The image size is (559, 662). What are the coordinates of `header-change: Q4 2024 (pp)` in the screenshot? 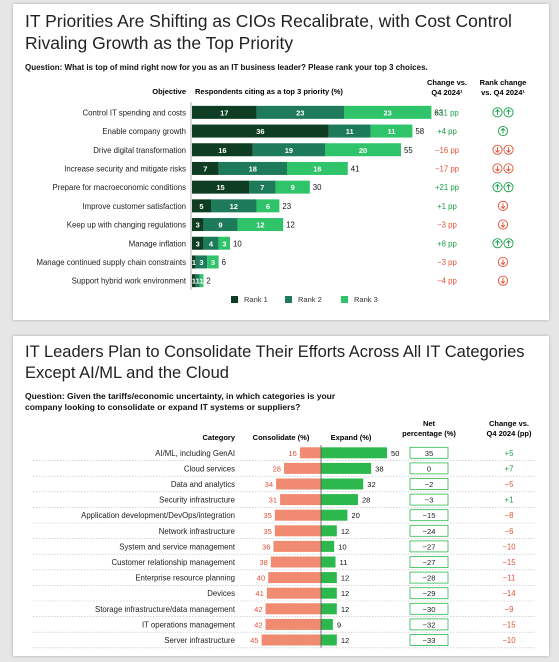 It's located at (509, 433).